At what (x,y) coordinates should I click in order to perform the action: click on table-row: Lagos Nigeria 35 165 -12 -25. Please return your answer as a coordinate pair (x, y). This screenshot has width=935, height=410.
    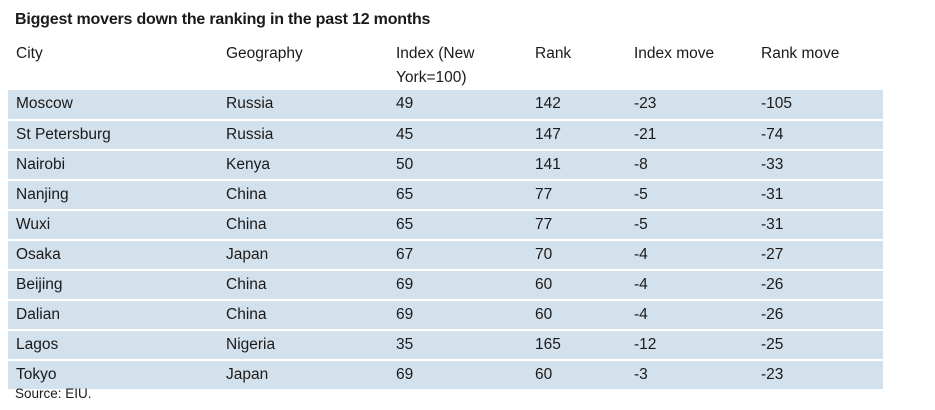
    Looking at the image, I should click on (445, 345).